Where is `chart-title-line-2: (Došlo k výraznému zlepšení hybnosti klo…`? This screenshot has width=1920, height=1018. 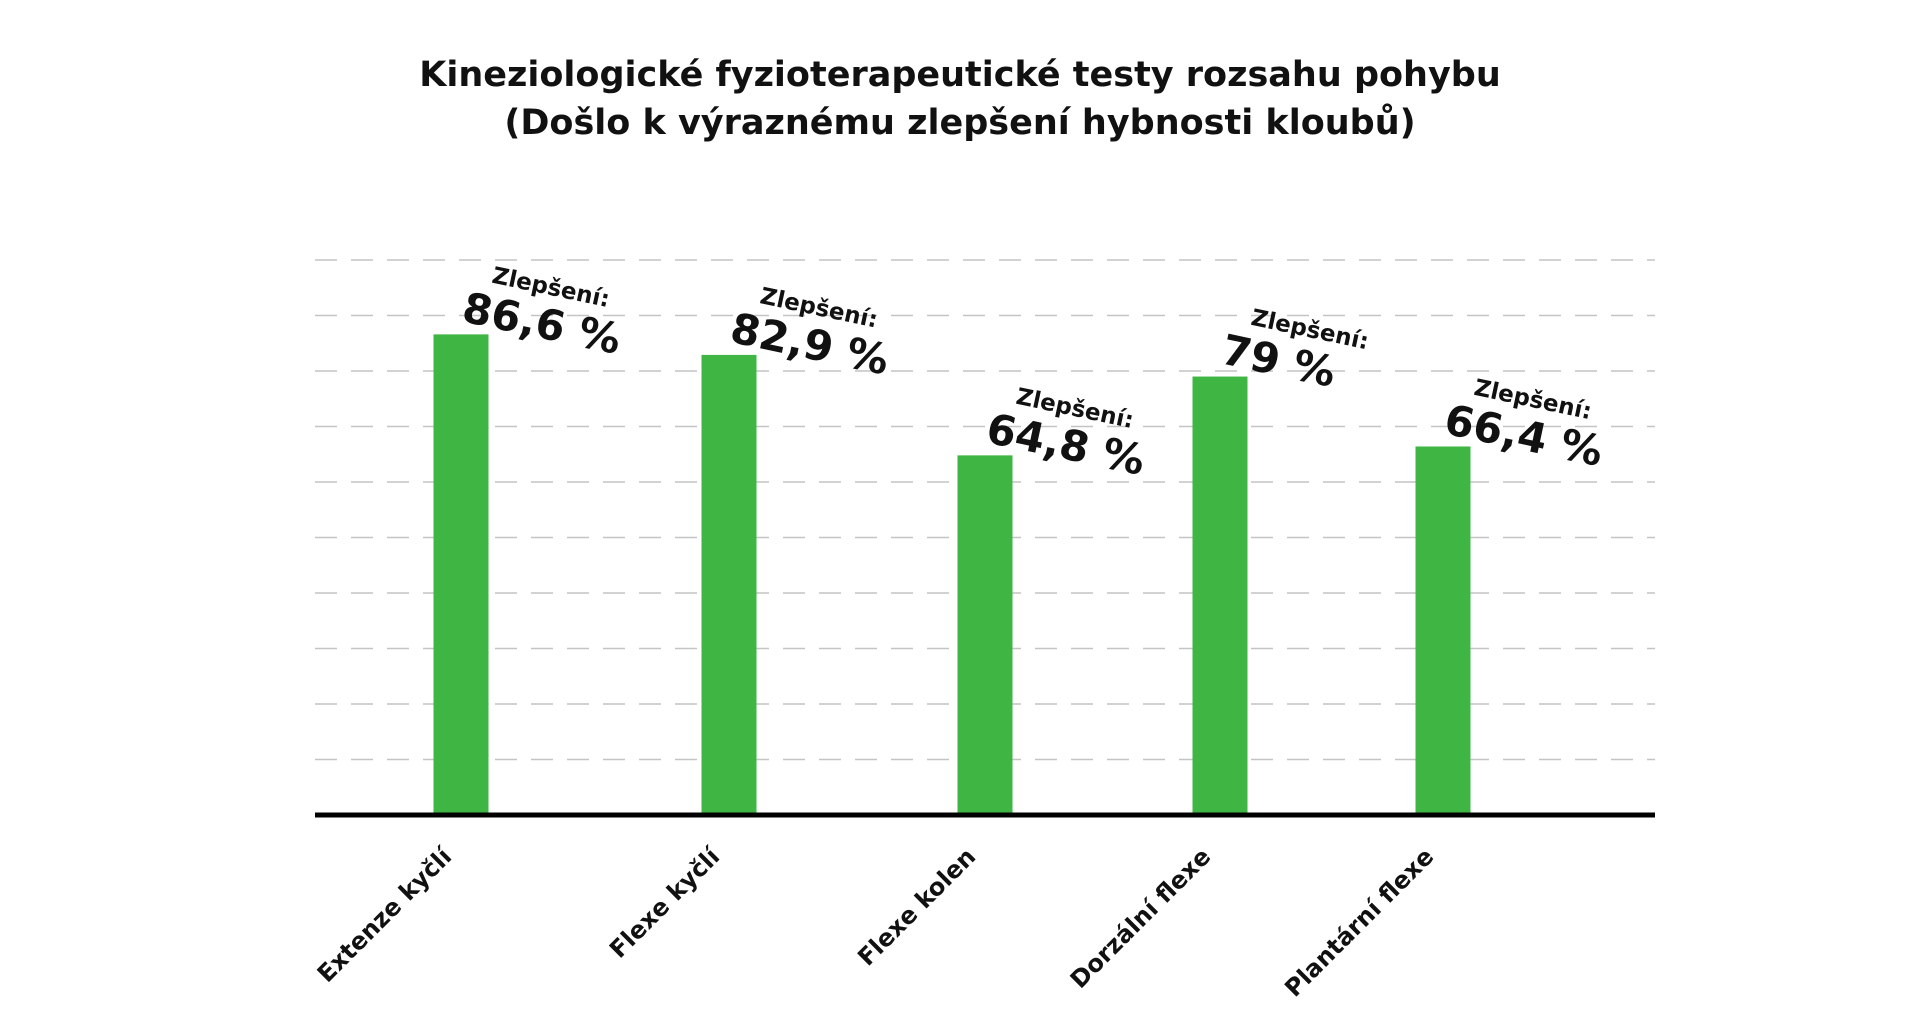
chart-title-line-2: (Došlo k výraznému zlepšení hybnosti klo… is located at coordinates (959, 122).